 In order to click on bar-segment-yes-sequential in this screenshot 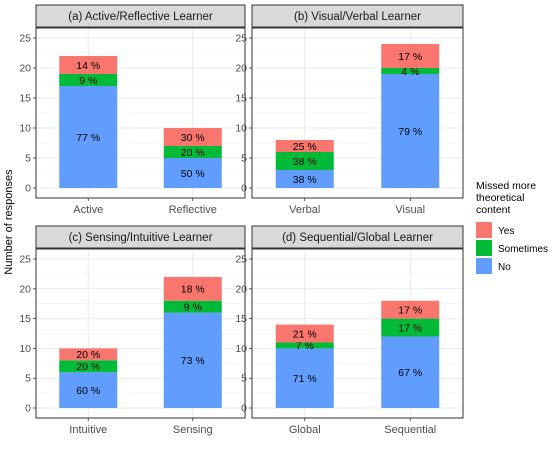, I will do `click(410, 309)`.